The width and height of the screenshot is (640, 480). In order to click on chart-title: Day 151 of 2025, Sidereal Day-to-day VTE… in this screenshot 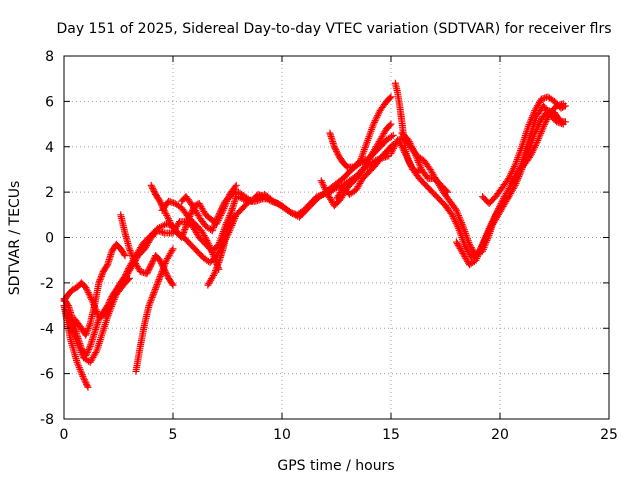, I will do `click(333, 29)`.